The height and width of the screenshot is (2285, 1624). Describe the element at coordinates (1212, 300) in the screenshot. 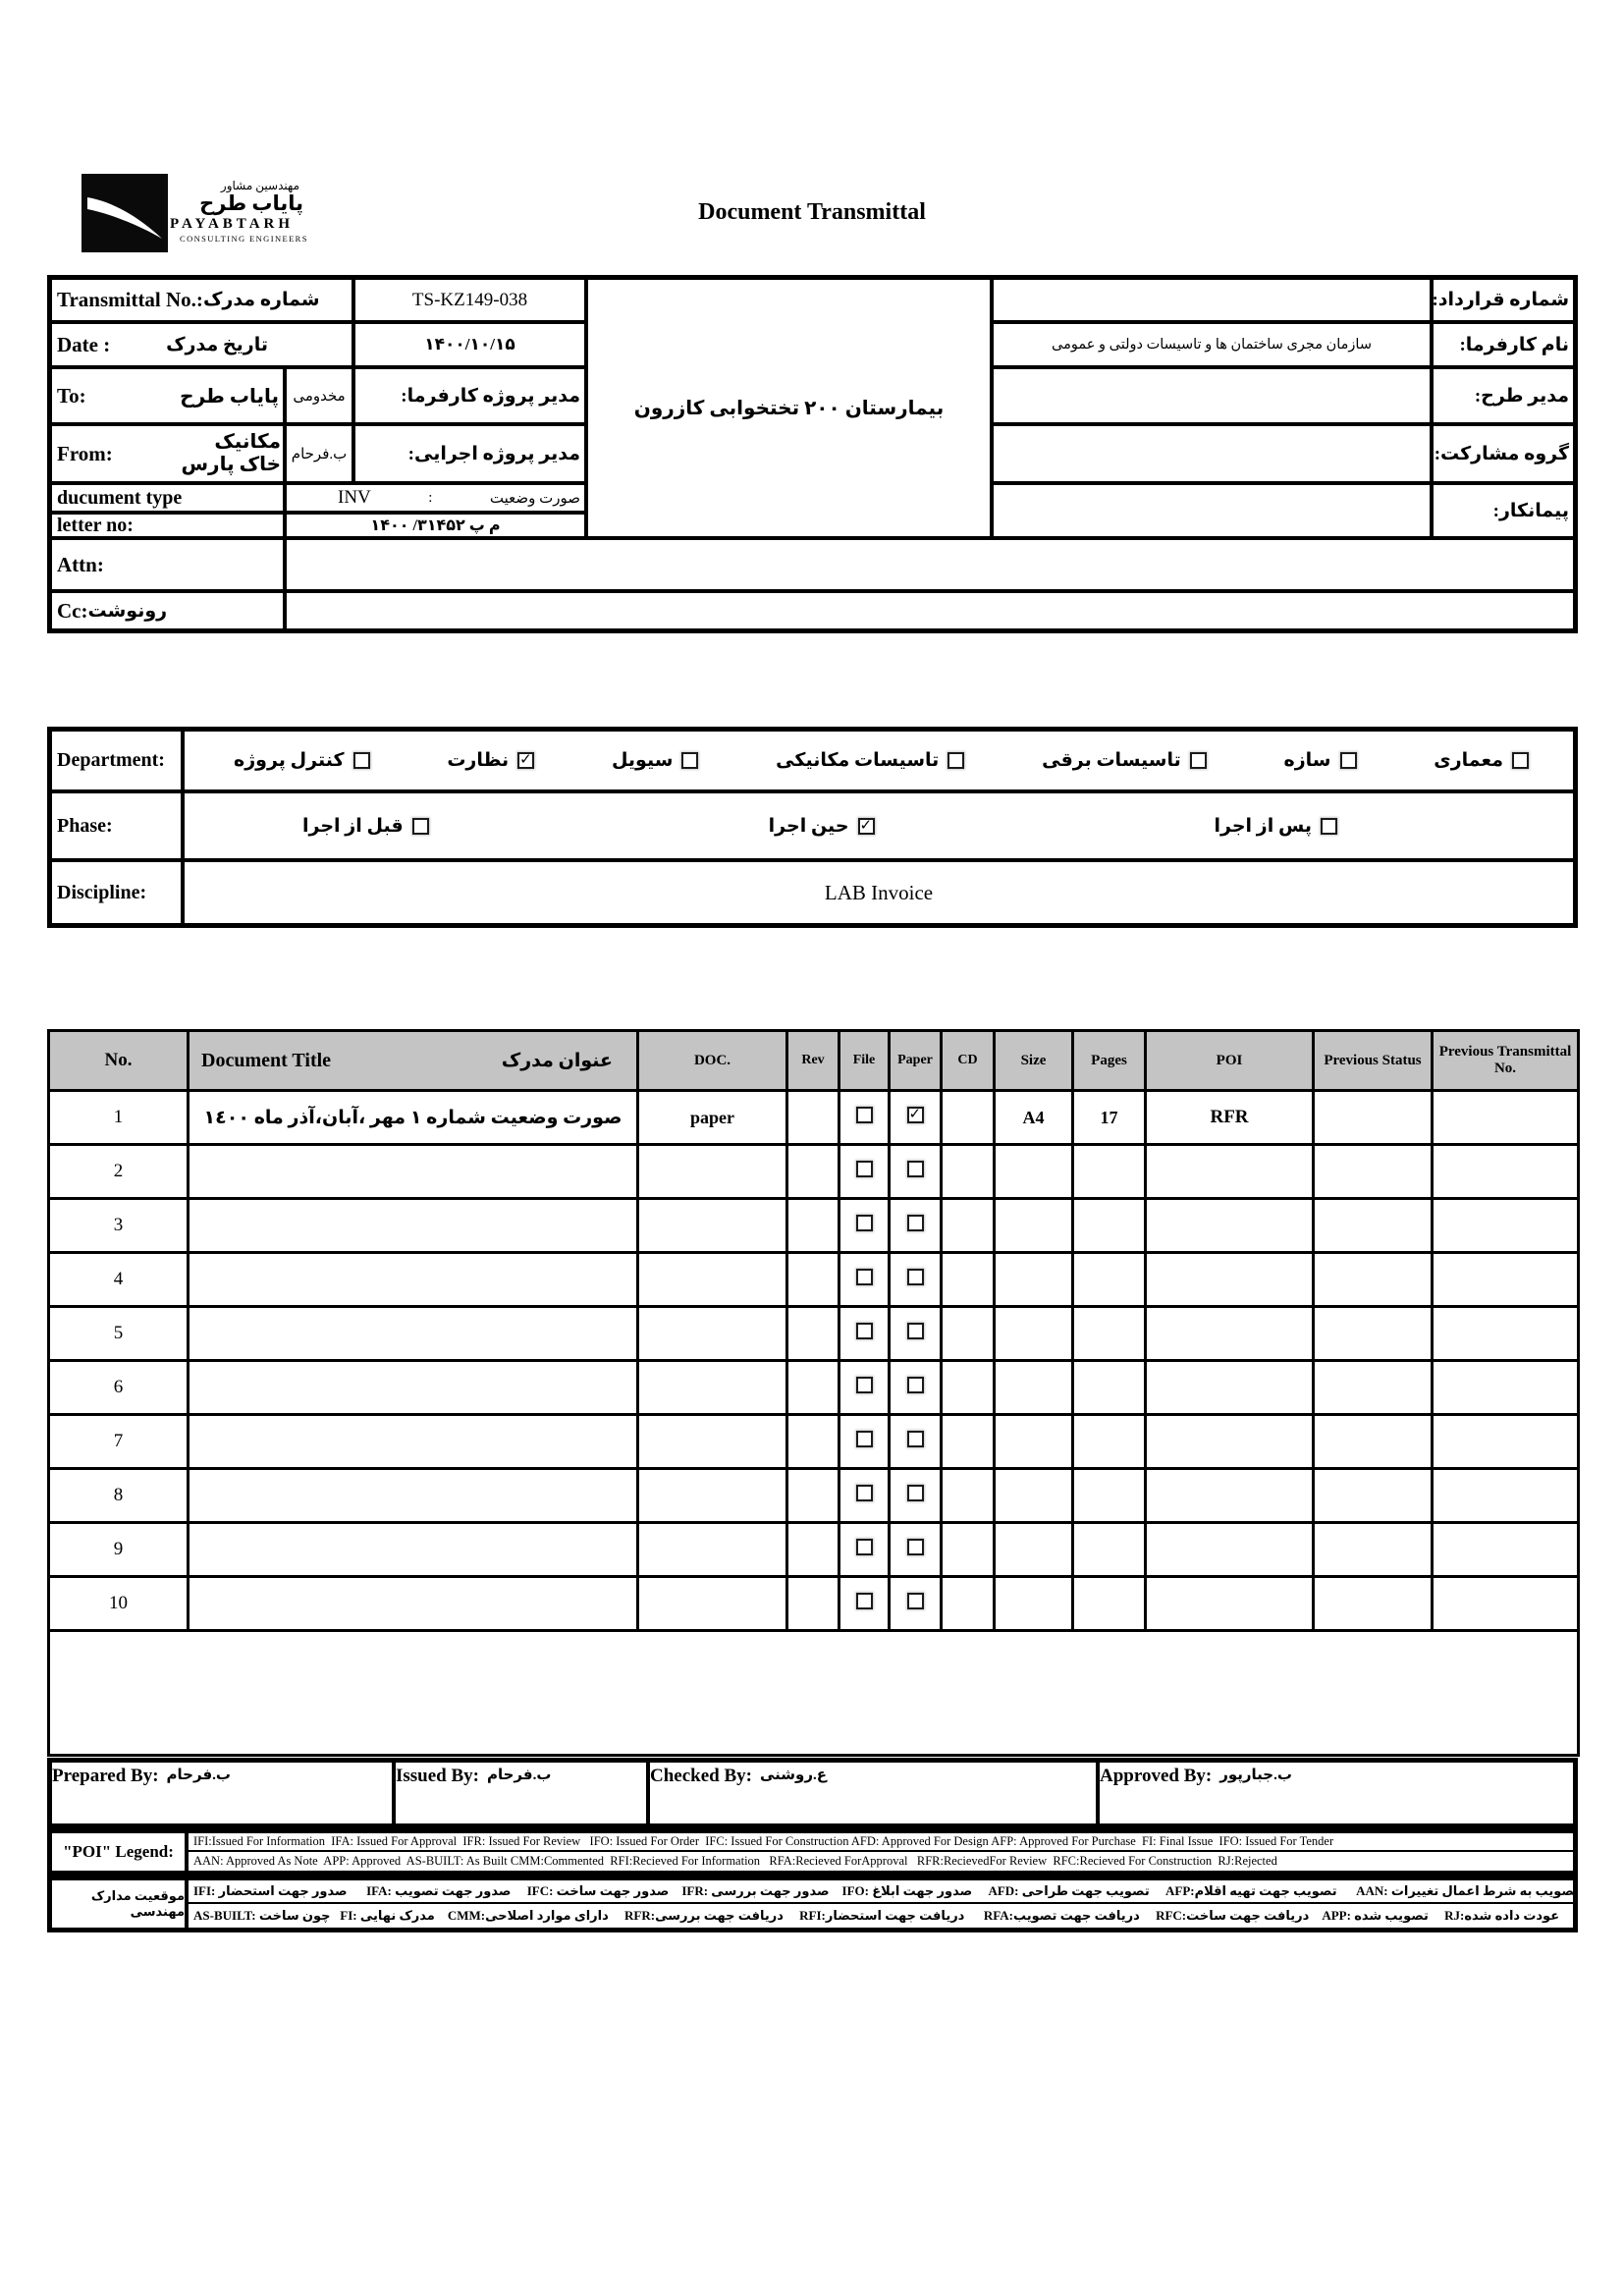

I see `contract-no-value` at that location.